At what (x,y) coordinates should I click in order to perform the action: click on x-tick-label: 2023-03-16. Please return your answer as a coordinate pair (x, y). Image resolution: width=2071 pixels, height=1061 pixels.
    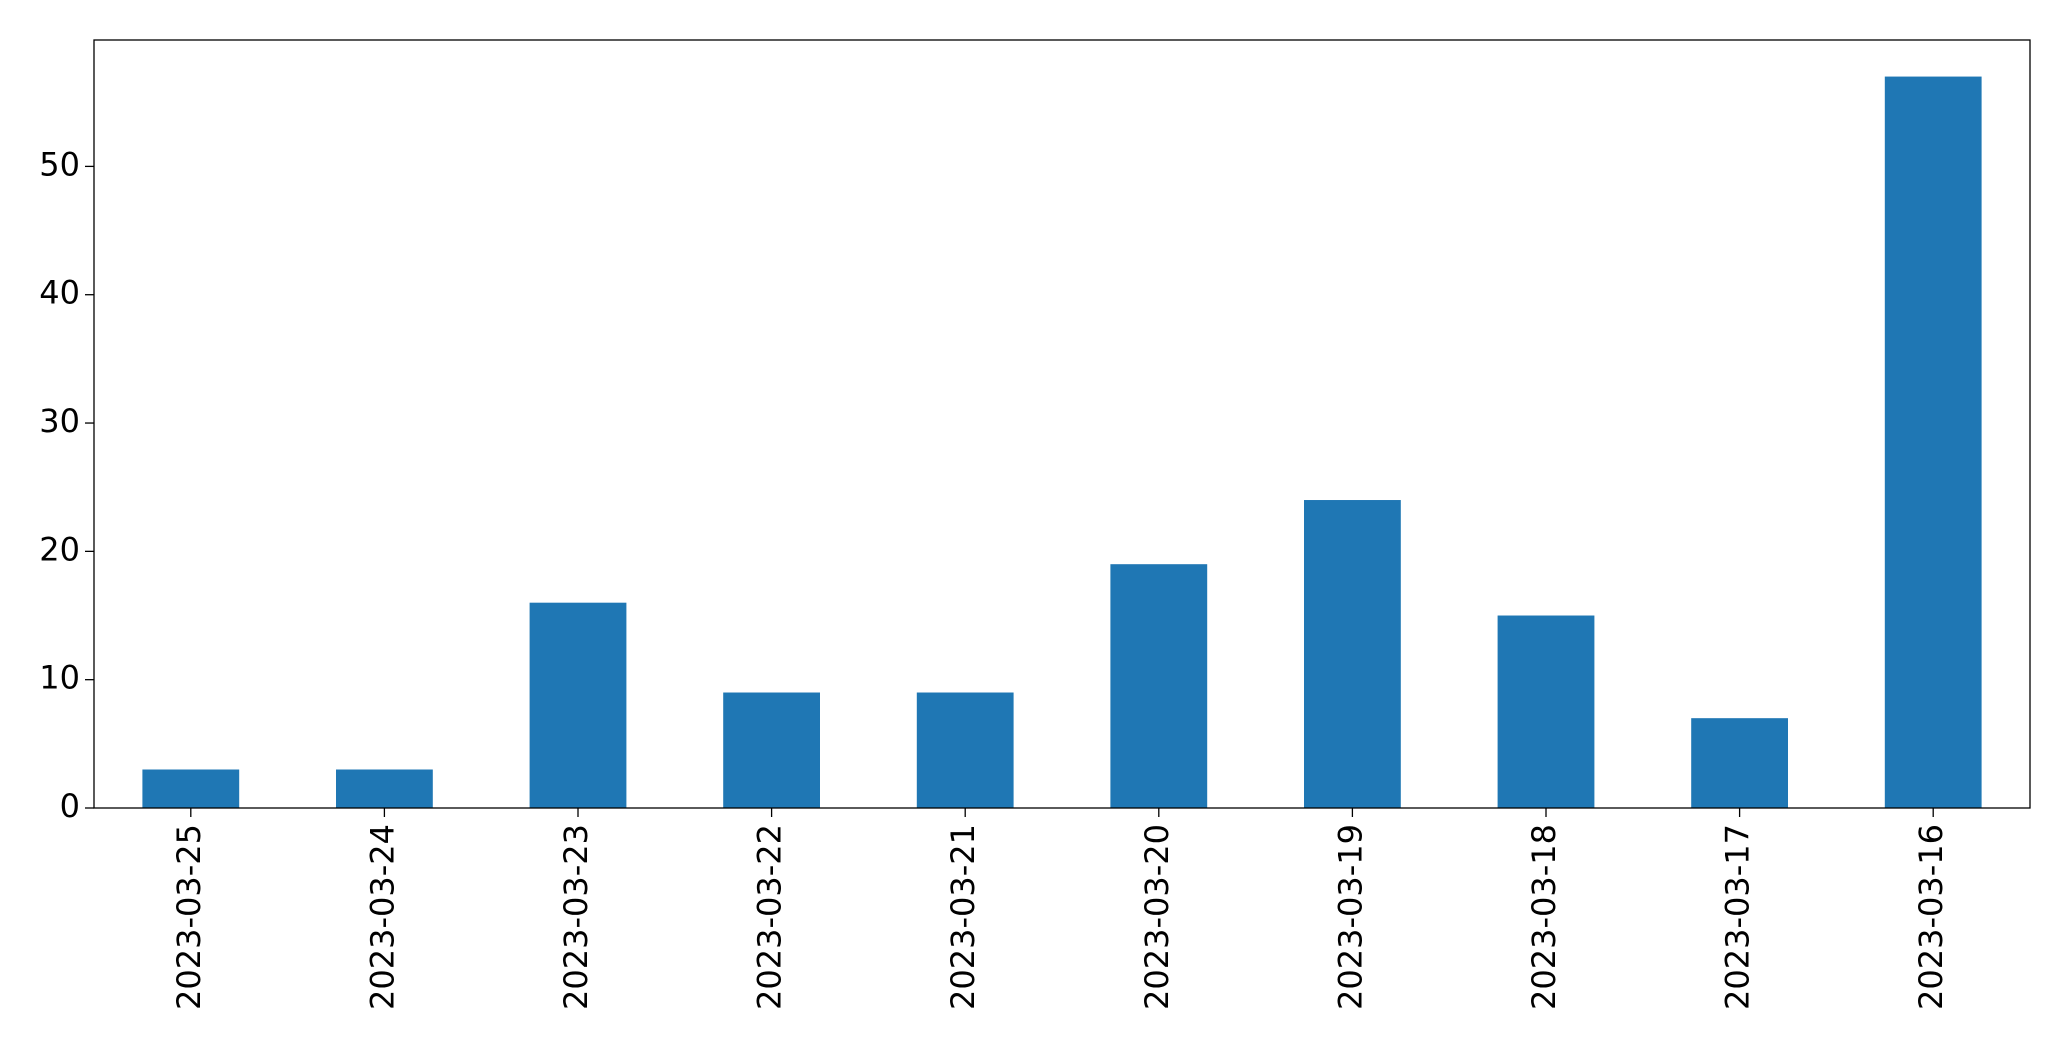
    Looking at the image, I should click on (1931, 917).